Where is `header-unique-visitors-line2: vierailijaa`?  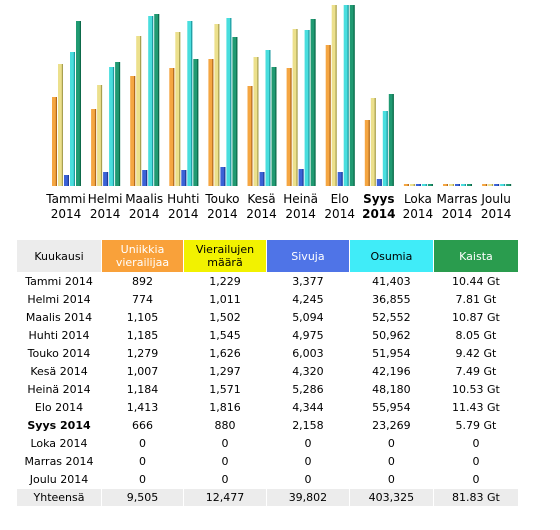 header-unique-visitors-line2: vierailijaa is located at coordinates (142, 262).